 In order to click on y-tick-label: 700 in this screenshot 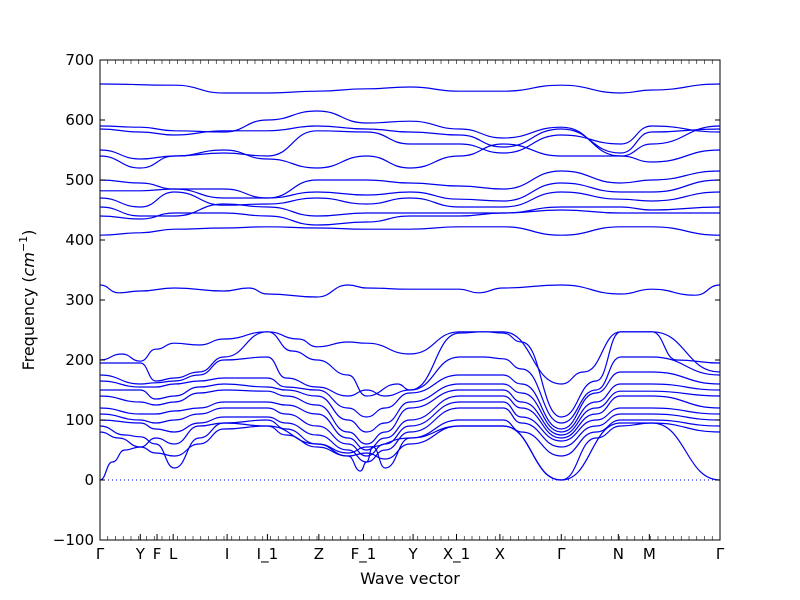, I will do `click(79, 60)`.